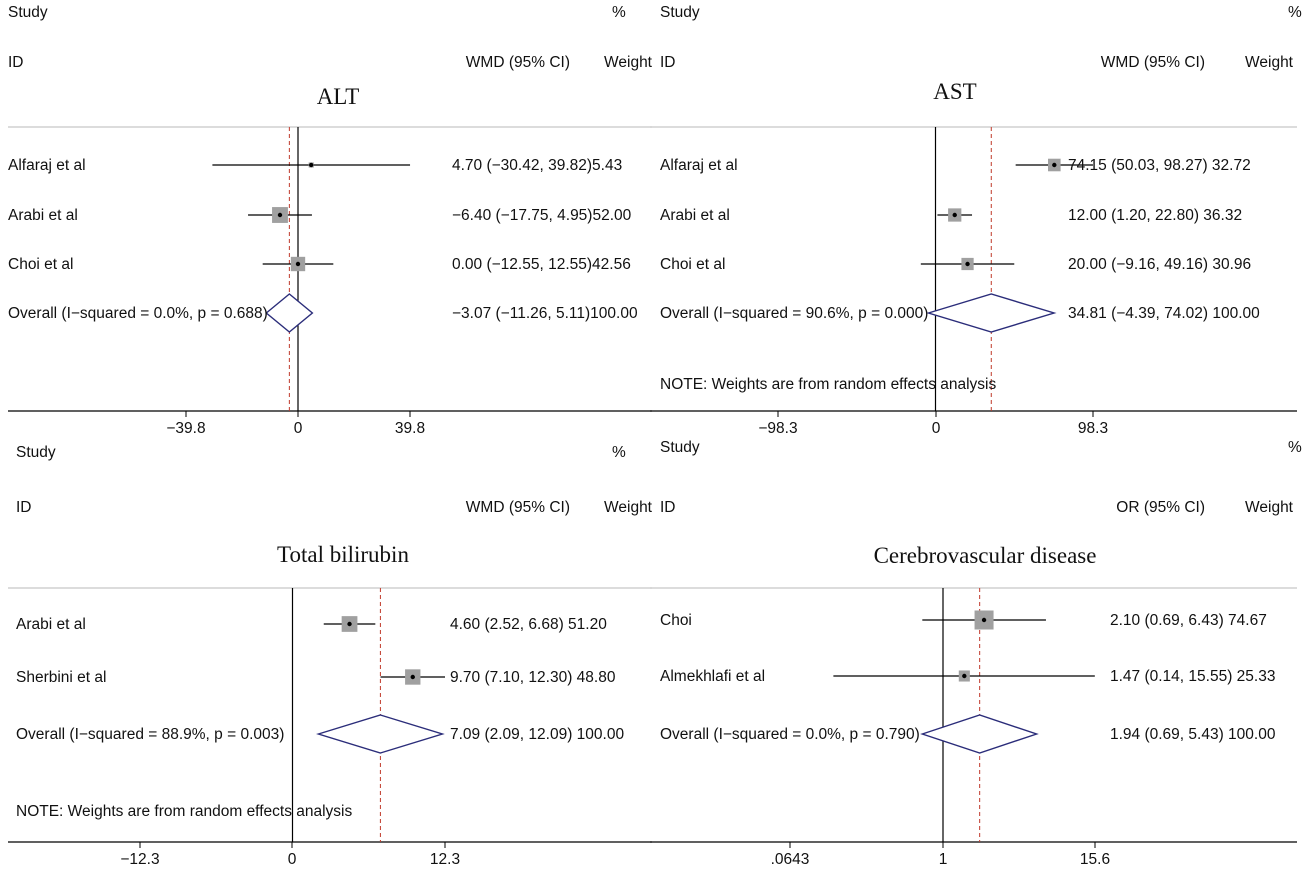 The width and height of the screenshot is (1307, 876). I want to click on effect-ci-text: −6.40 (−17.75, 4.95)52.00, so click(542, 215).